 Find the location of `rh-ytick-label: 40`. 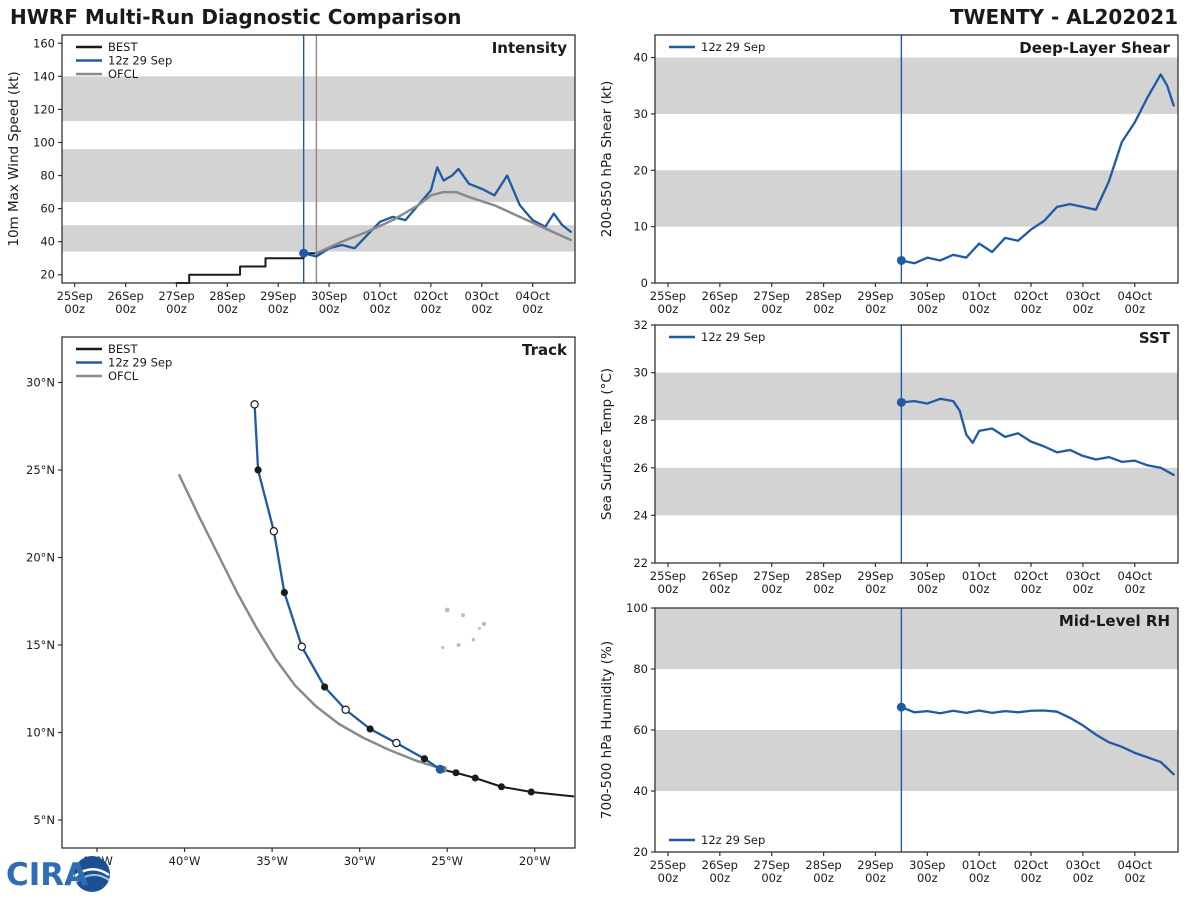

rh-ytick-label: 40 is located at coordinates (640, 791).